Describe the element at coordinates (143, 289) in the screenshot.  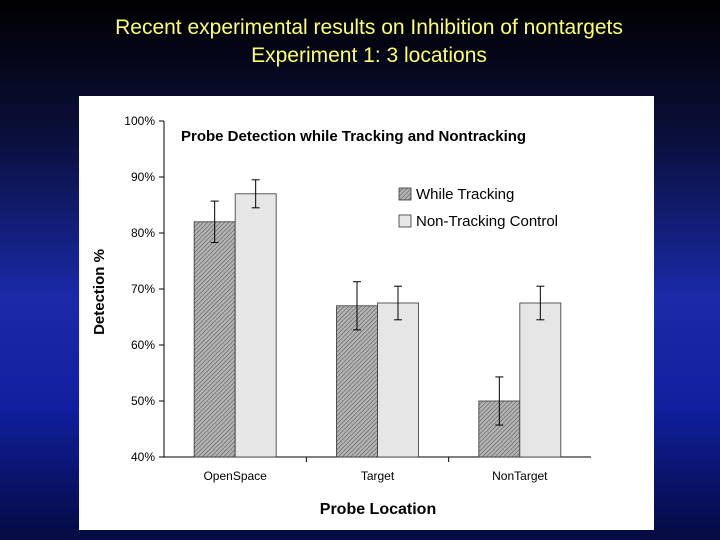
I see `y-tick-label: 70%` at that location.